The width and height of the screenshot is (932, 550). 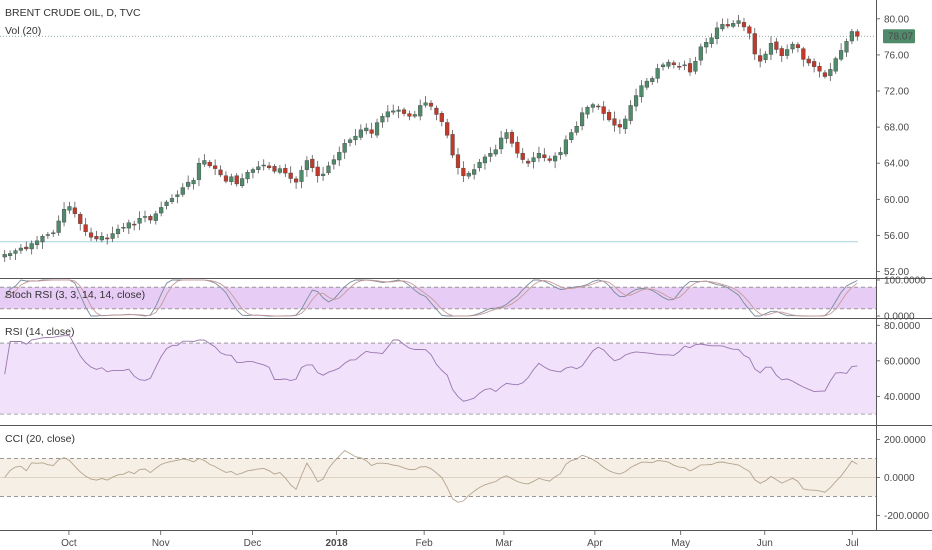 I want to click on rsi-y-tick-label: 80.0000, so click(x=902, y=326).